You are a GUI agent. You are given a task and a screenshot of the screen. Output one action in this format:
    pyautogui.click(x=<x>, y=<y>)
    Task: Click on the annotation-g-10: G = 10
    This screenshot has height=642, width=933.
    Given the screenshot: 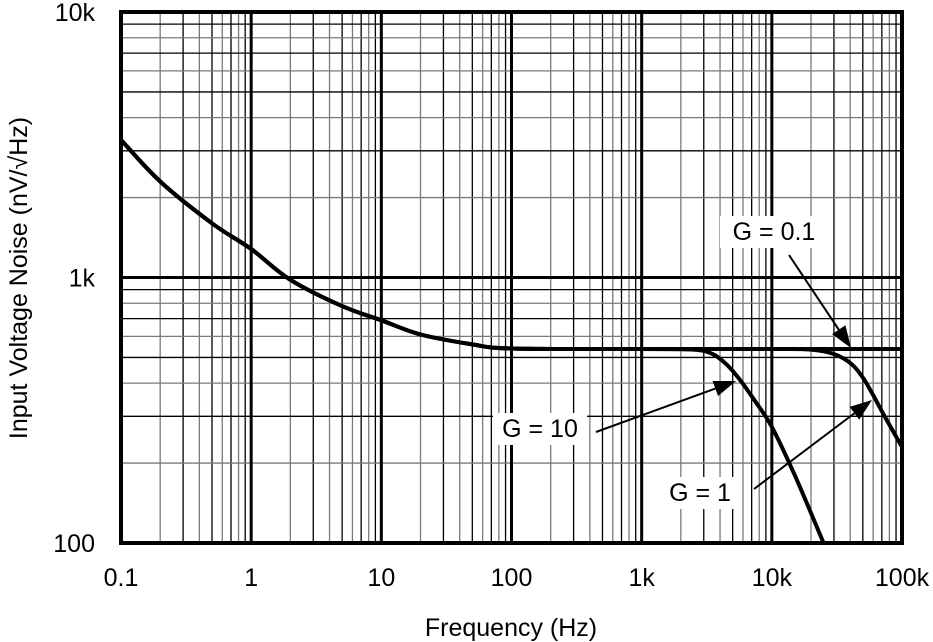 What is the action you would take?
    pyautogui.click(x=614, y=413)
    